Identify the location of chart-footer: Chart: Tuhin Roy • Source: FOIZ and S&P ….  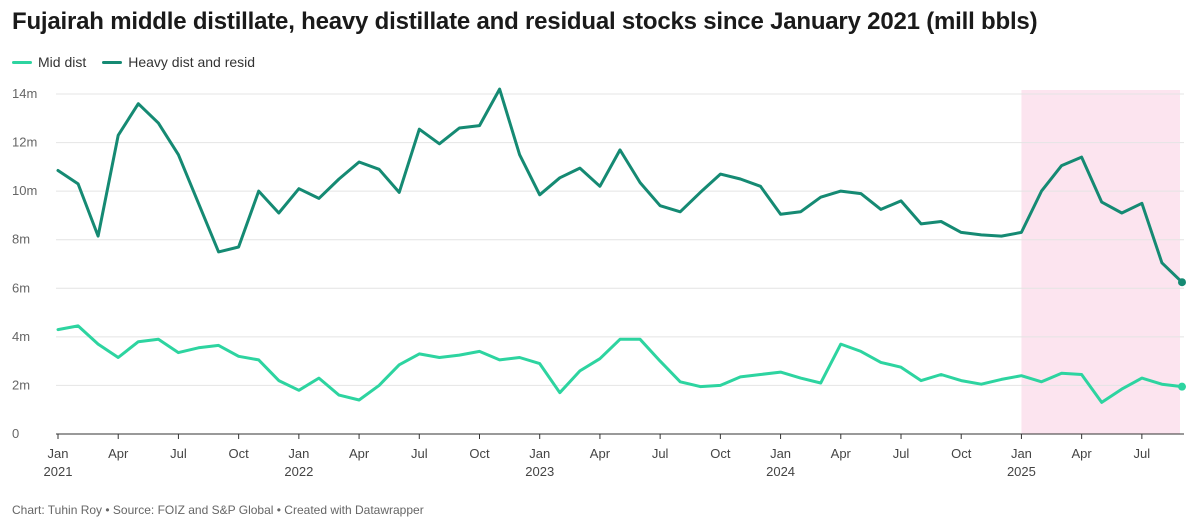
(218, 510).